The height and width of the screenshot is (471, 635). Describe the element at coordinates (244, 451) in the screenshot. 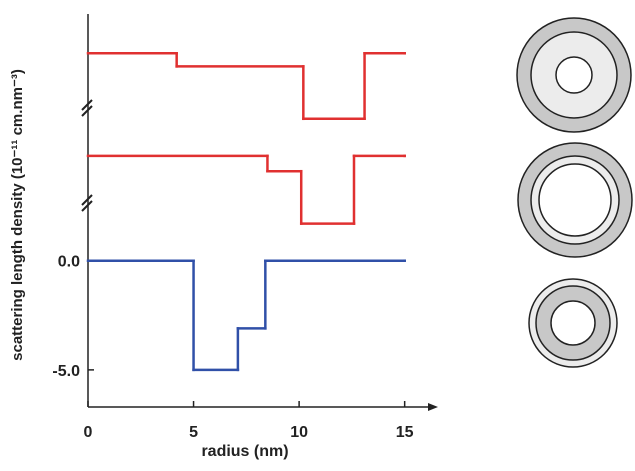

I see `x-axis-label: radius (nm)` at that location.